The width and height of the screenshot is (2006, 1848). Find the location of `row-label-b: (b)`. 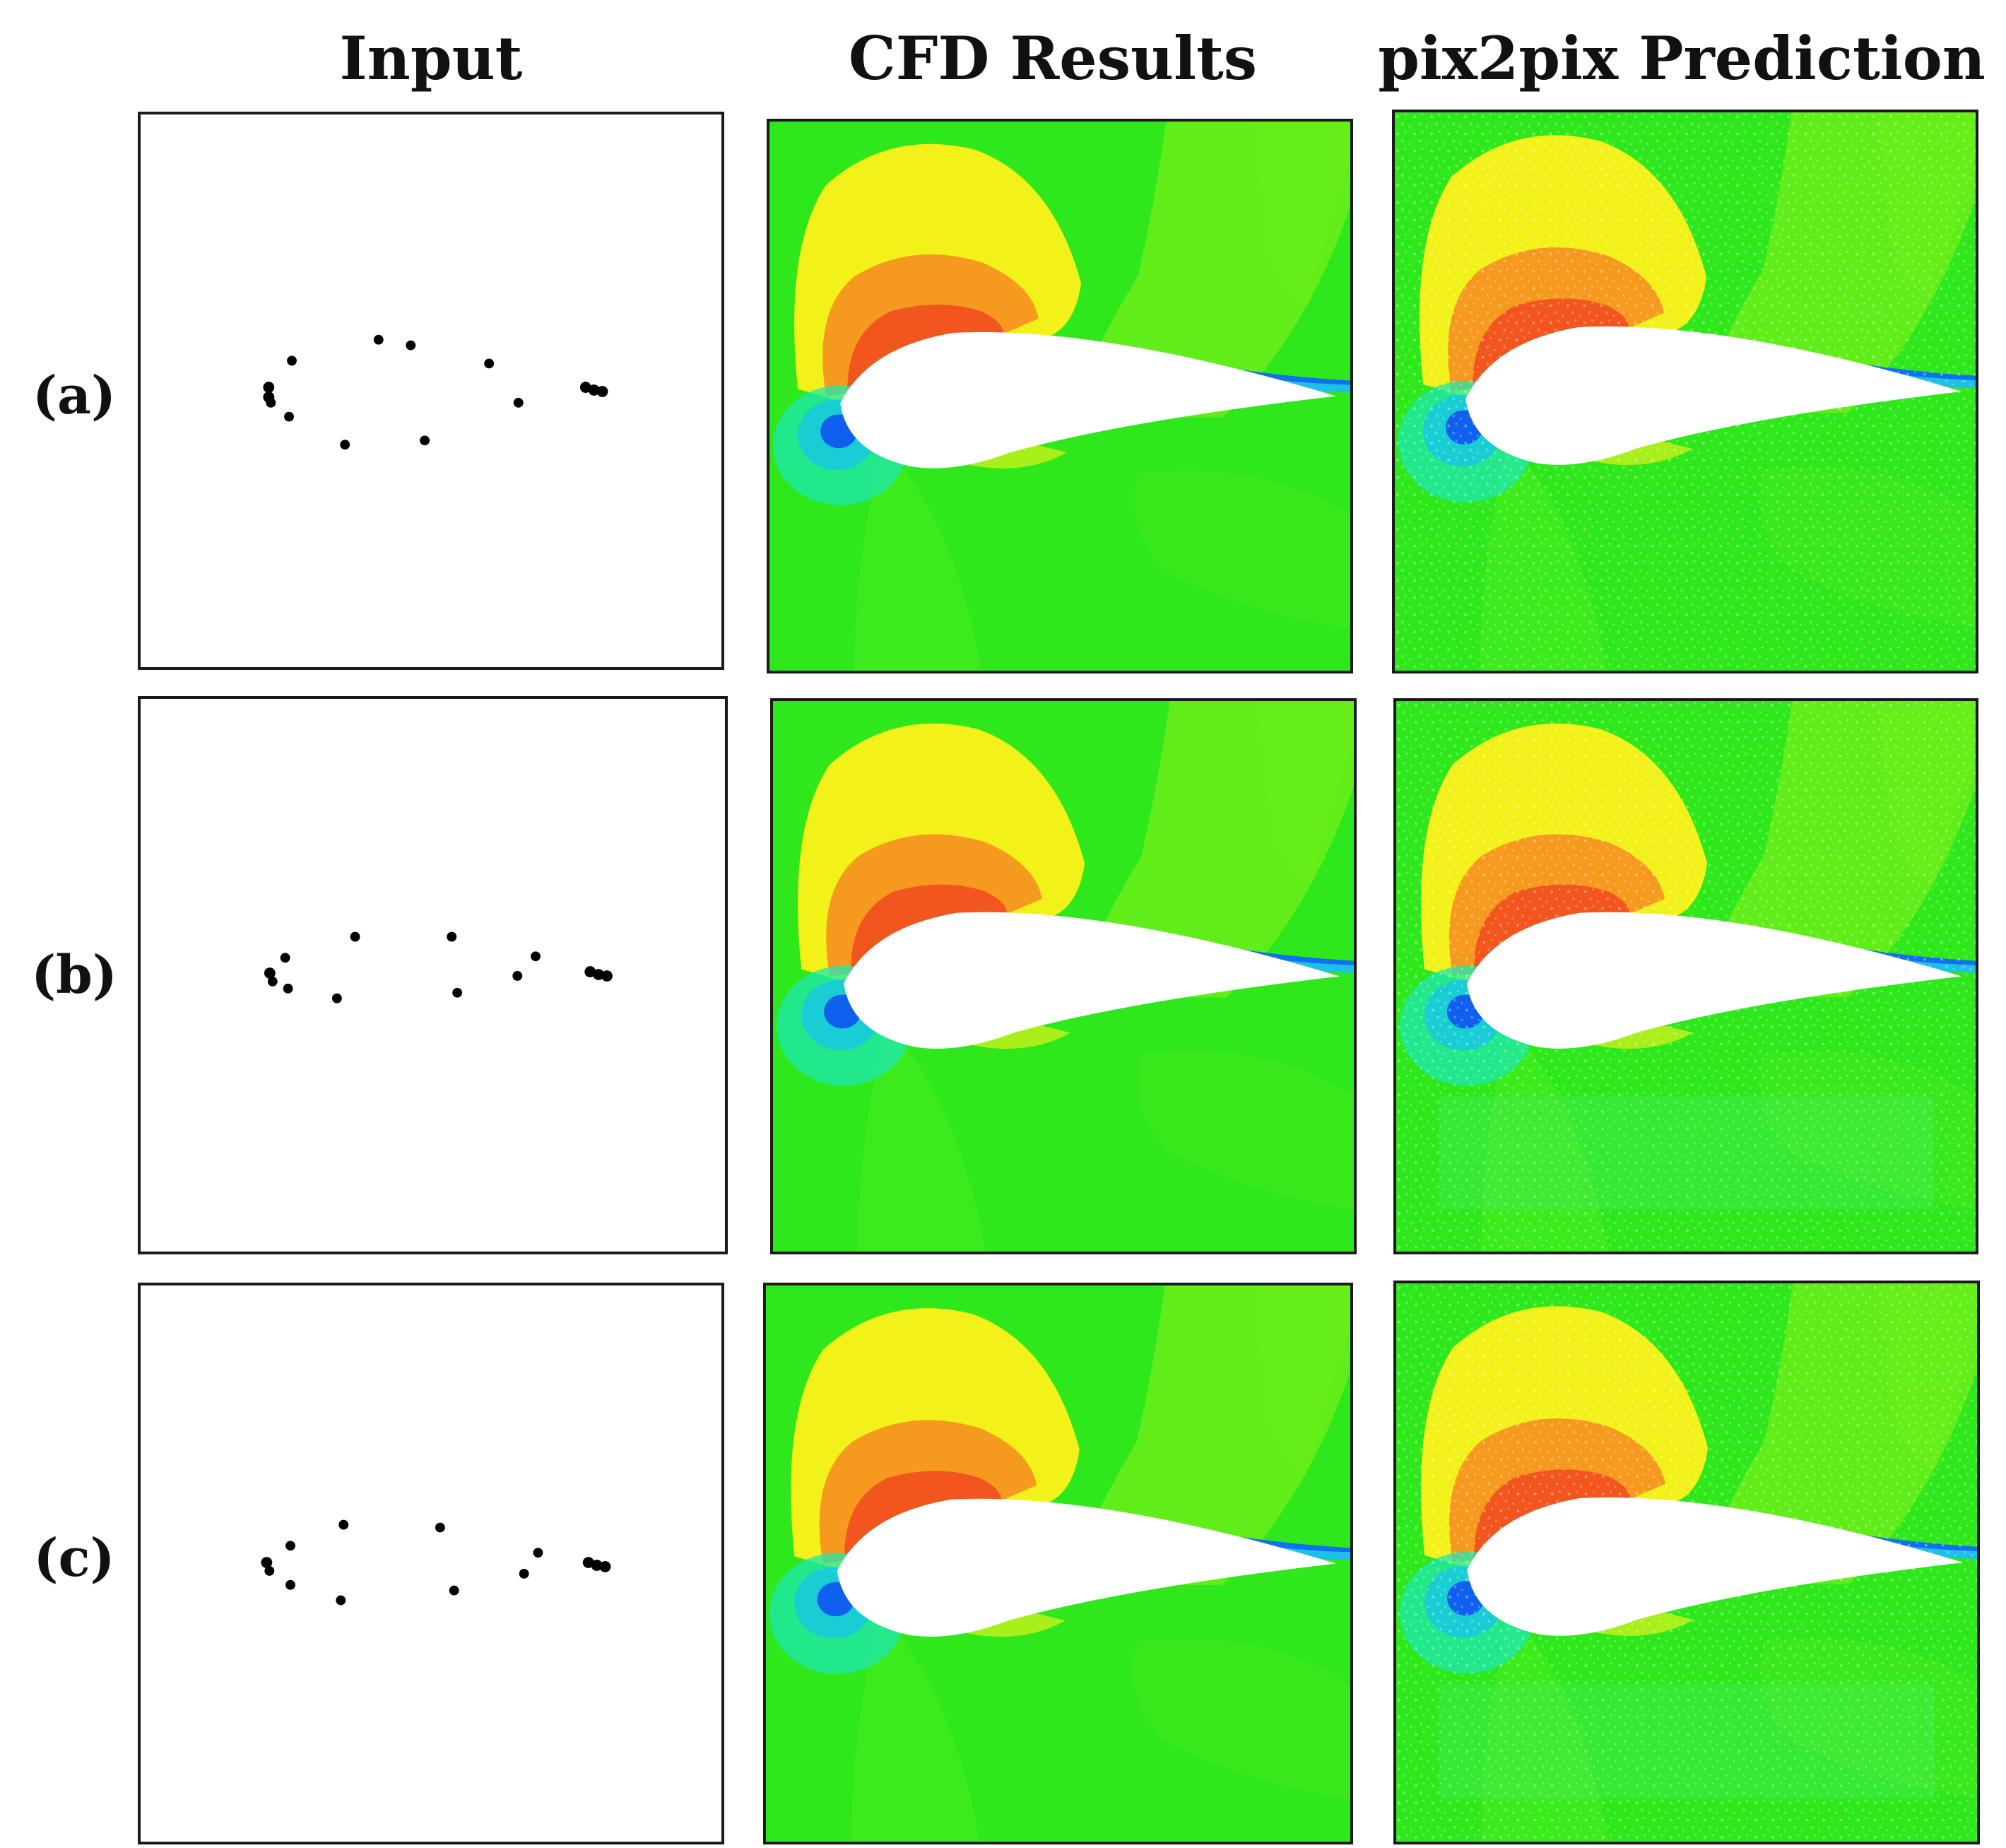

row-label-b: (b) is located at coordinates (74, 975).